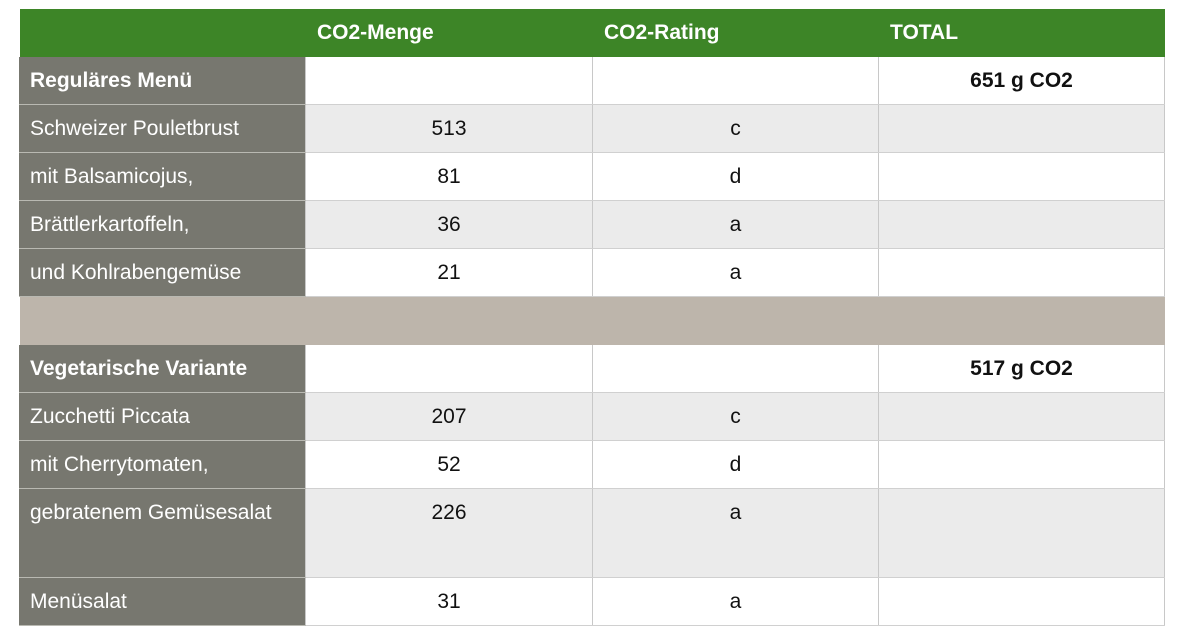 This screenshot has width=1182, height=626. What do you see at coordinates (449, 224) in the screenshot?
I see `item-amount: 36` at bounding box center [449, 224].